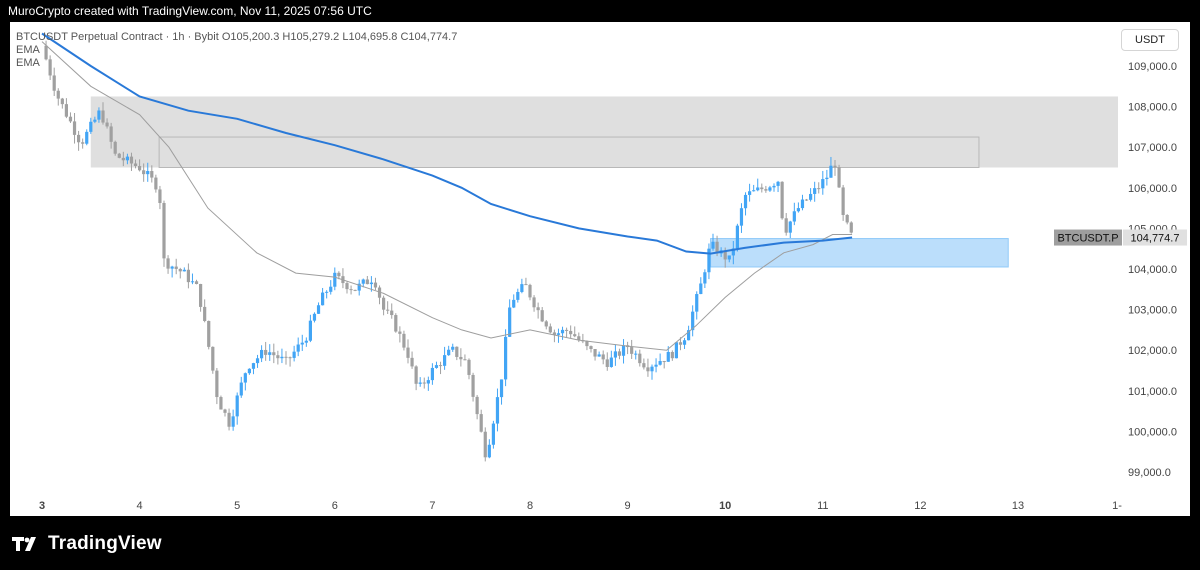 The image size is (1200, 570). What do you see at coordinates (250, 37) in the screenshot?
I see `open-value: O105,200.3` at bounding box center [250, 37].